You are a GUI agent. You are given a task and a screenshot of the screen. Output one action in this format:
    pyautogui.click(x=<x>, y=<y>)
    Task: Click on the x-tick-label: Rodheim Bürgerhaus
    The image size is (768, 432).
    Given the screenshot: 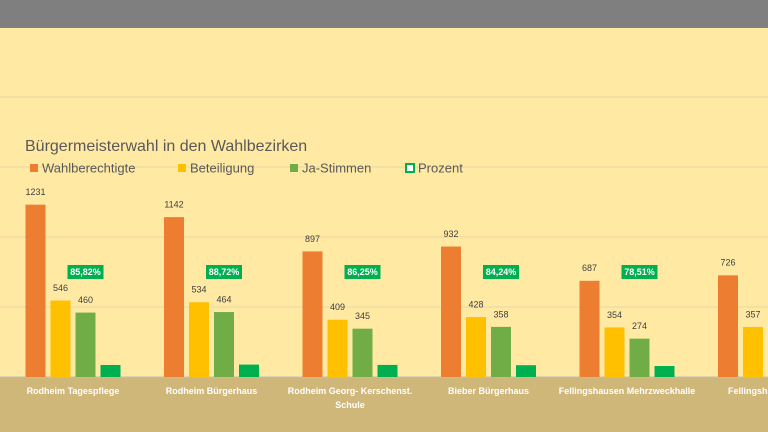 What is the action you would take?
    pyautogui.click(x=211, y=391)
    